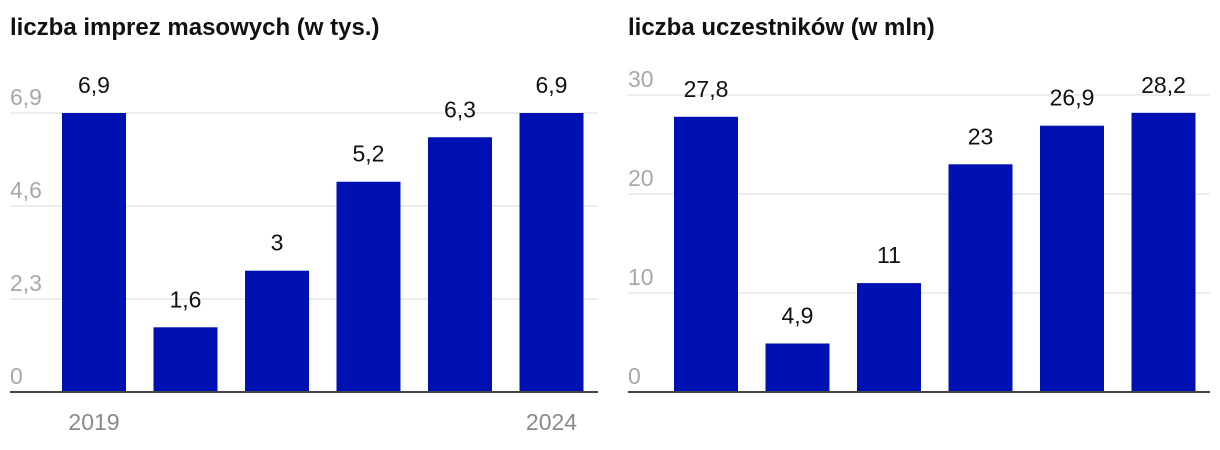 This screenshot has height=450, width=1220. What do you see at coordinates (195, 27) in the screenshot?
I see `chart-title-events: liczba imprez masowych (w tys.)` at bounding box center [195, 27].